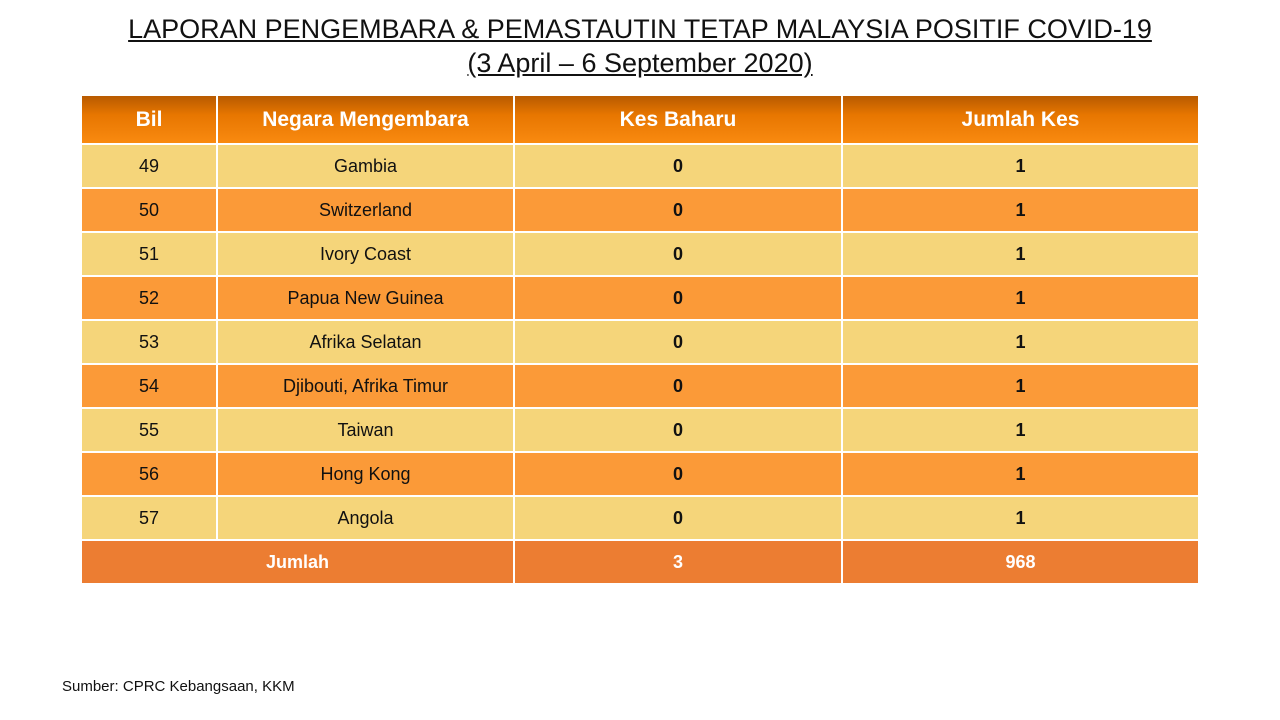 This screenshot has width=1280, height=720. I want to click on total-label: Jumlah, so click(298, 561).